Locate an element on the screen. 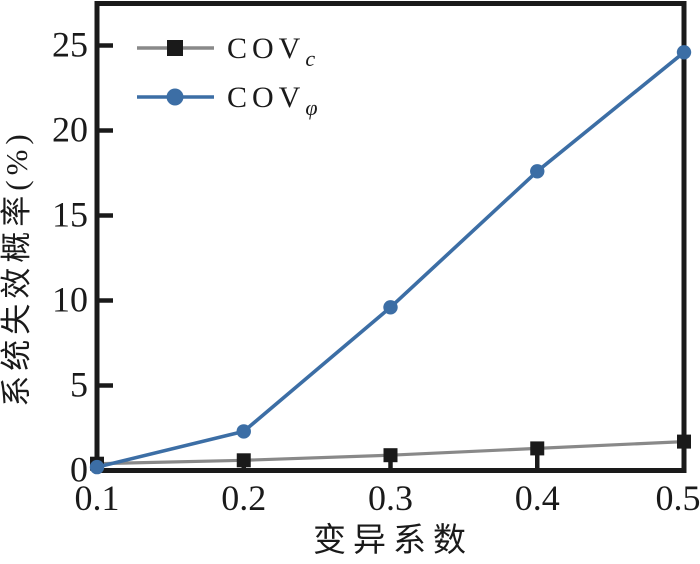 The width and height of the screenshot is (700, 564). y-tick-label: 0 is located at coordinates (79, 470).